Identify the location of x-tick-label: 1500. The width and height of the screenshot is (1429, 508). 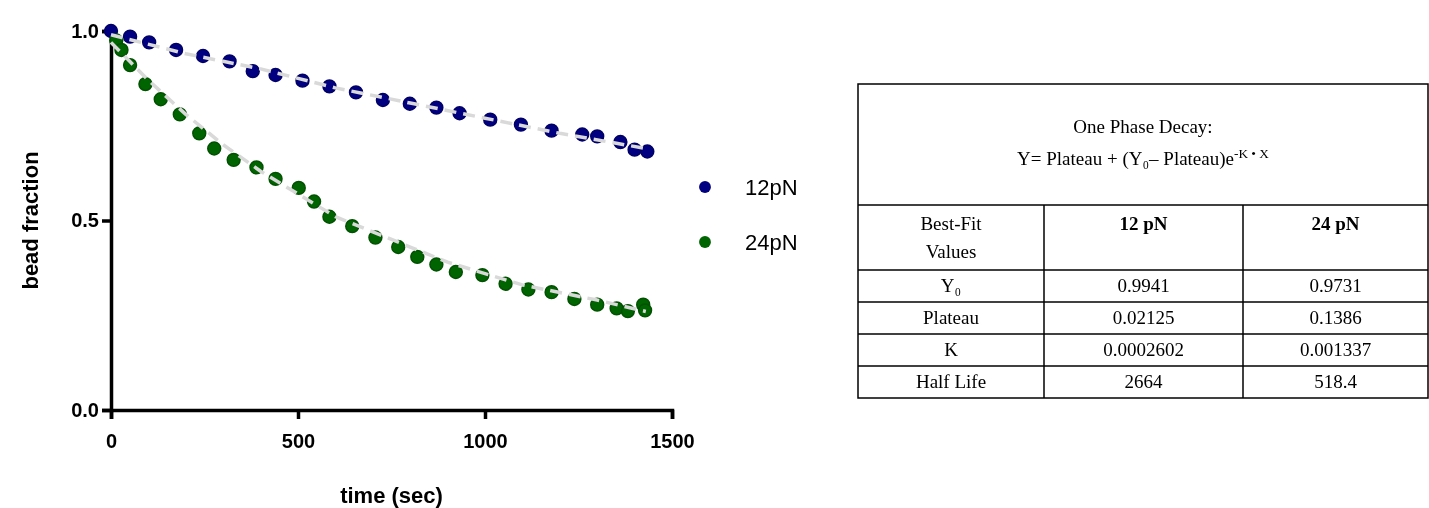
(672, 441).